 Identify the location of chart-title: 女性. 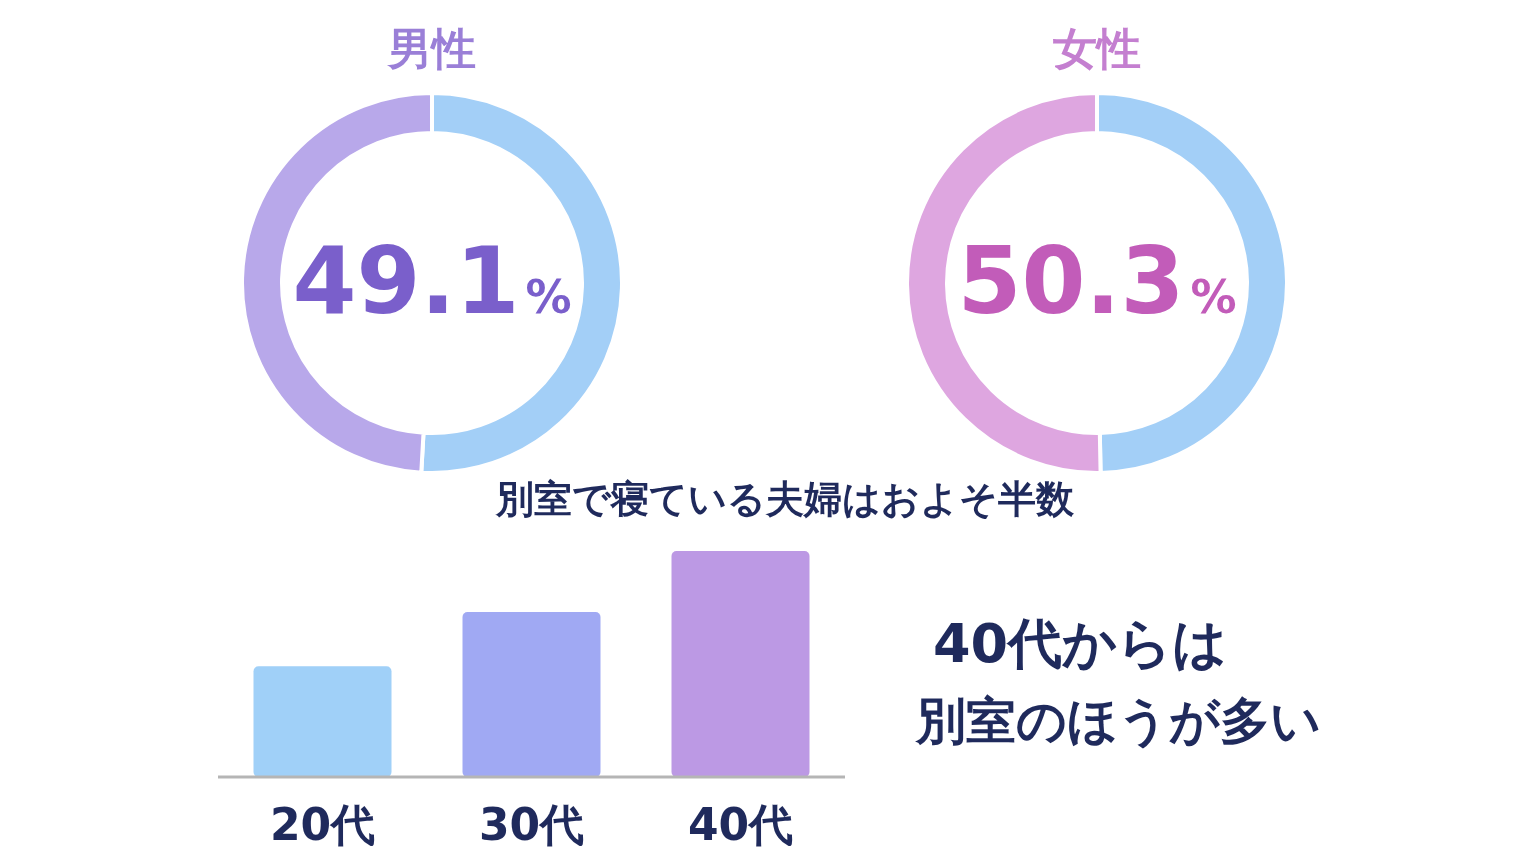
(1097, 48).